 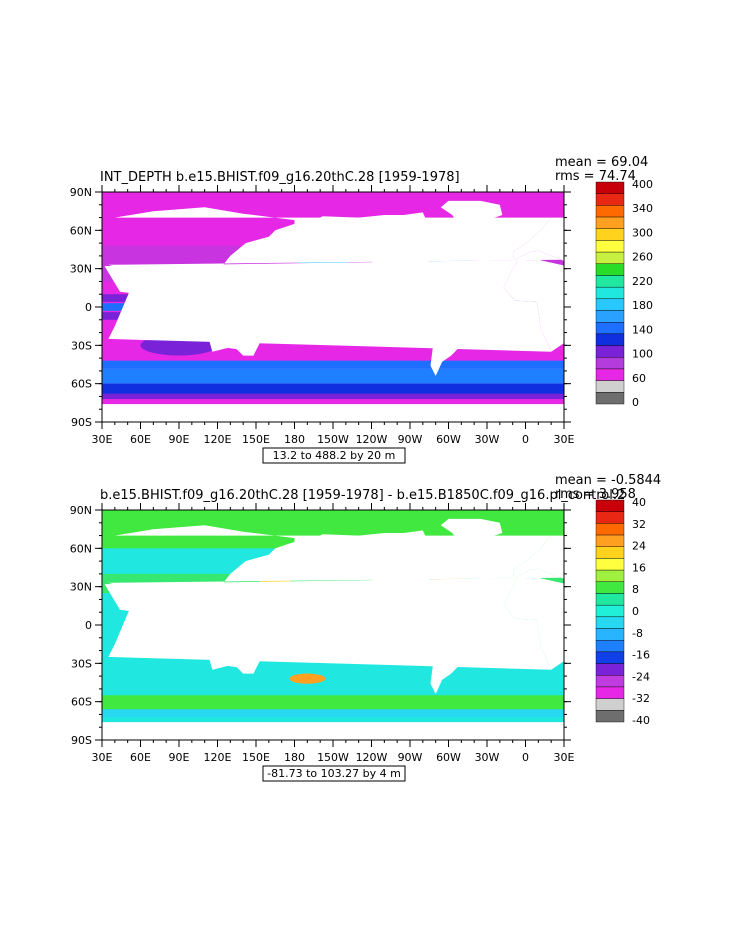 What do you see at coordinates (642, 329) in the screenshot?
I see `colorbar-label: 140` at bounding box center [642, 329].